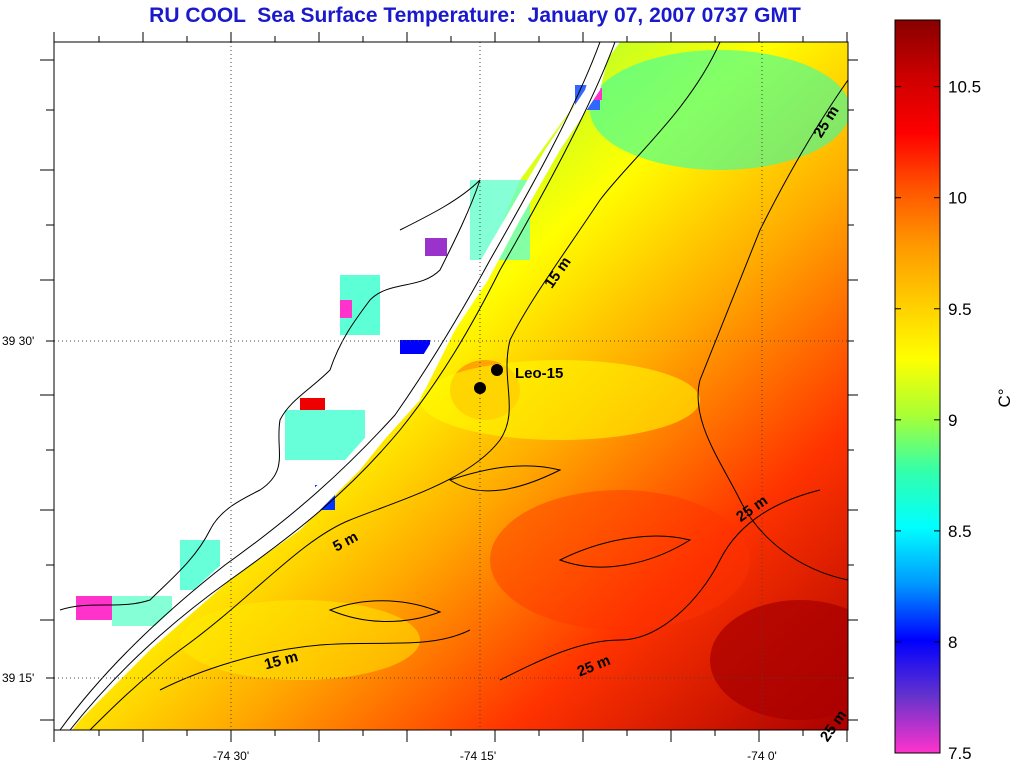  Describe the element at coordinates (231, 756) in the screenshot. I see `lon-label-1: -74 30'` at that location.